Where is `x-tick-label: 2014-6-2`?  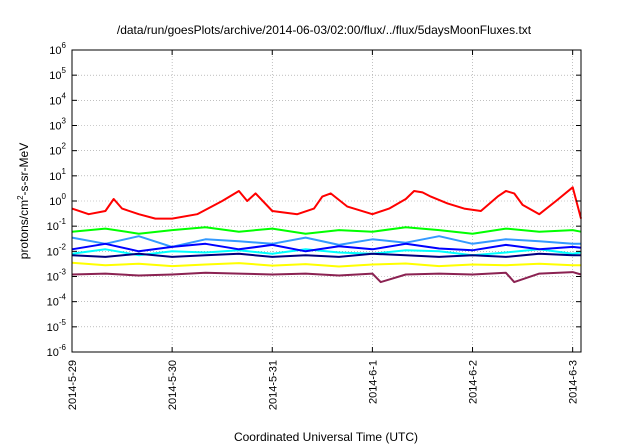 x-tick-label: 2014-6-2 is located at coordinates (474, 382).